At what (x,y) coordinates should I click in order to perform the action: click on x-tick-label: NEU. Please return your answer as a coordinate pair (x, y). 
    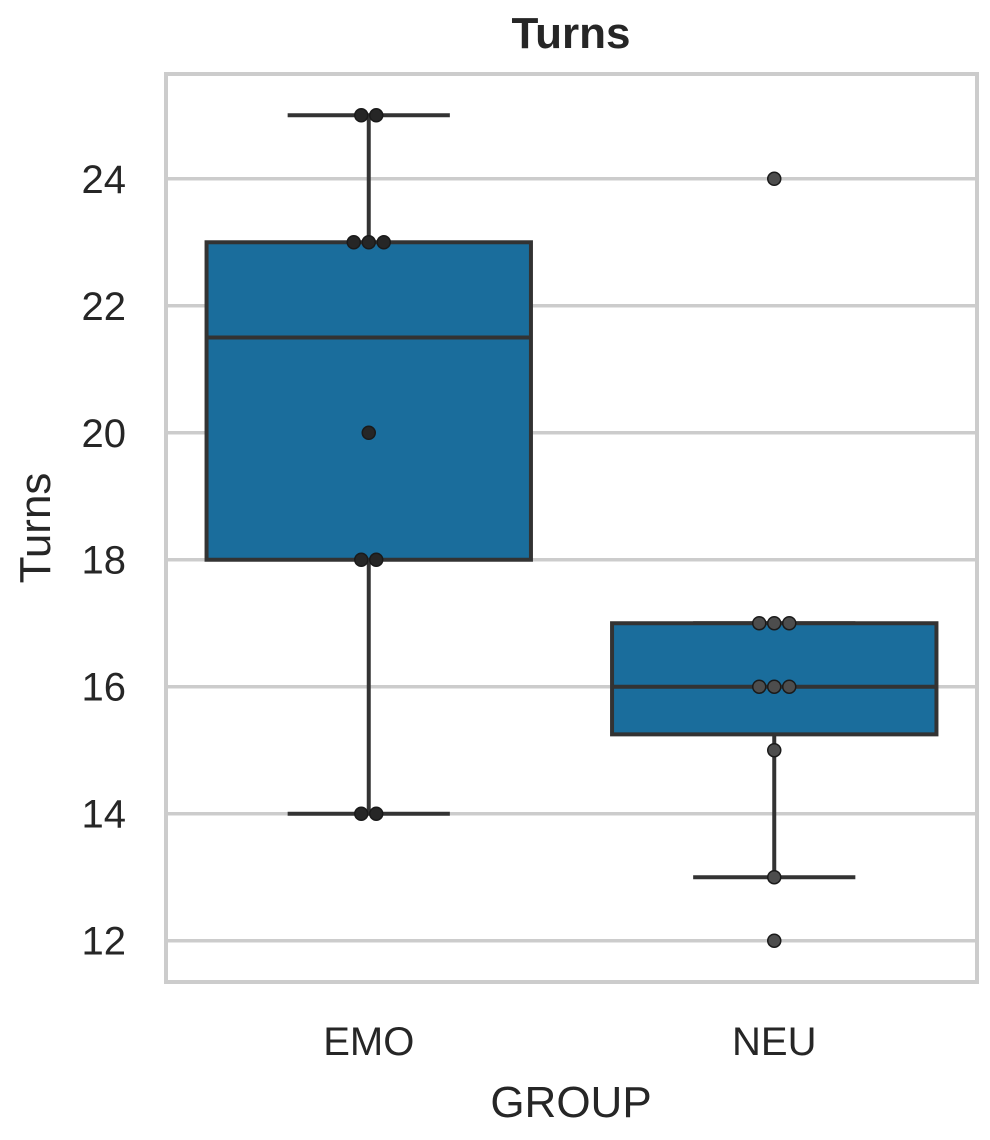
    Looking at the image, I should click on (774, 1042).